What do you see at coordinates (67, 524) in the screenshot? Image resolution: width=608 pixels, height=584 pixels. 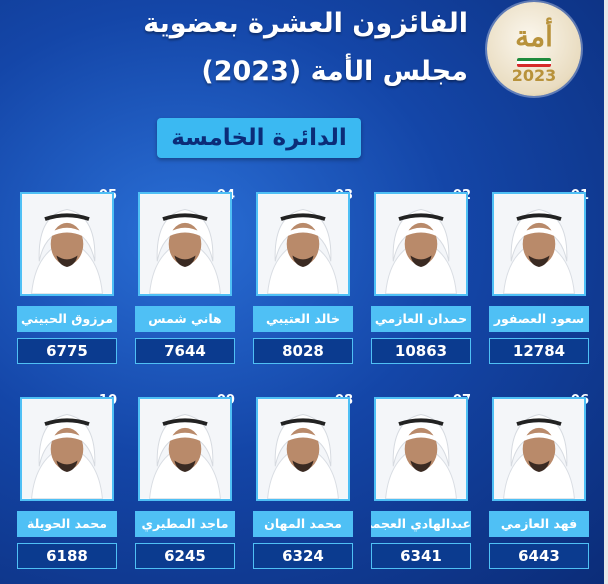 I see `candidate-name: محمد الحويلة` at bounding box center [67, 524].